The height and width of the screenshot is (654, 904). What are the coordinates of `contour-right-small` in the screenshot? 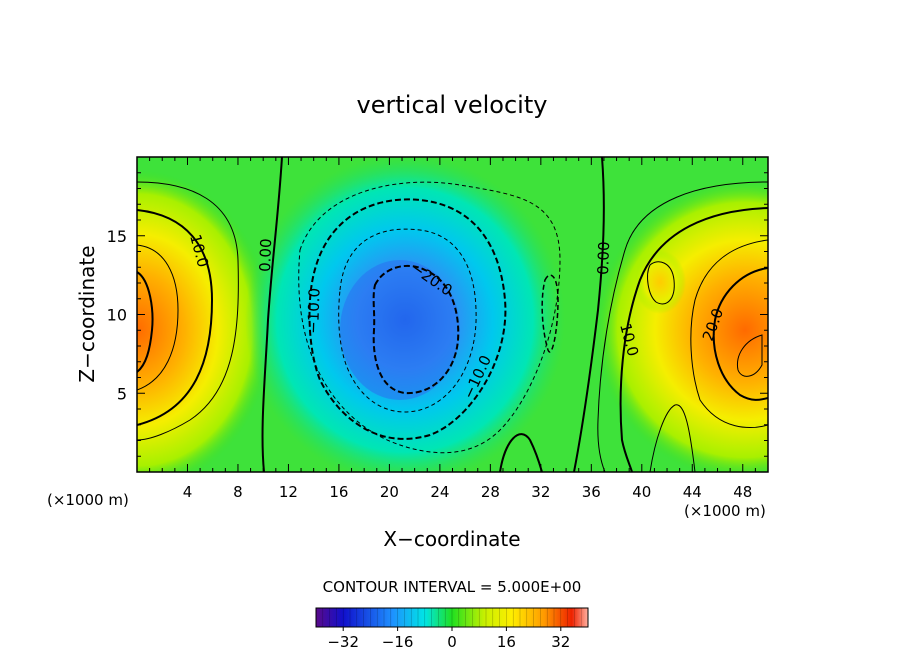 It's located at (661, 283).